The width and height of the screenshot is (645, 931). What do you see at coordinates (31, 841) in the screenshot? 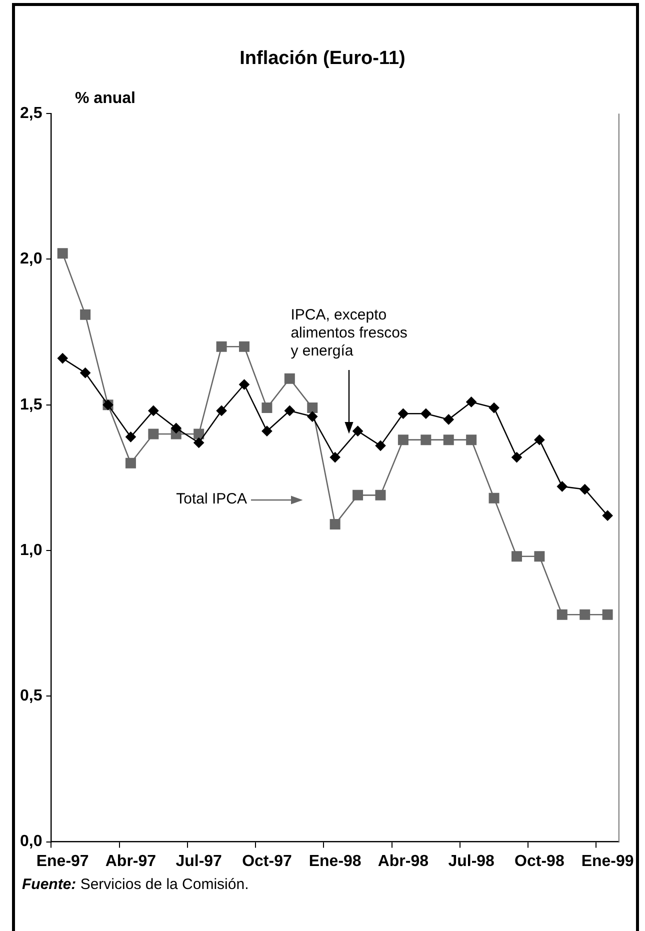
I see `y-tick-label: 0,0` at bounding box center [31, 841].